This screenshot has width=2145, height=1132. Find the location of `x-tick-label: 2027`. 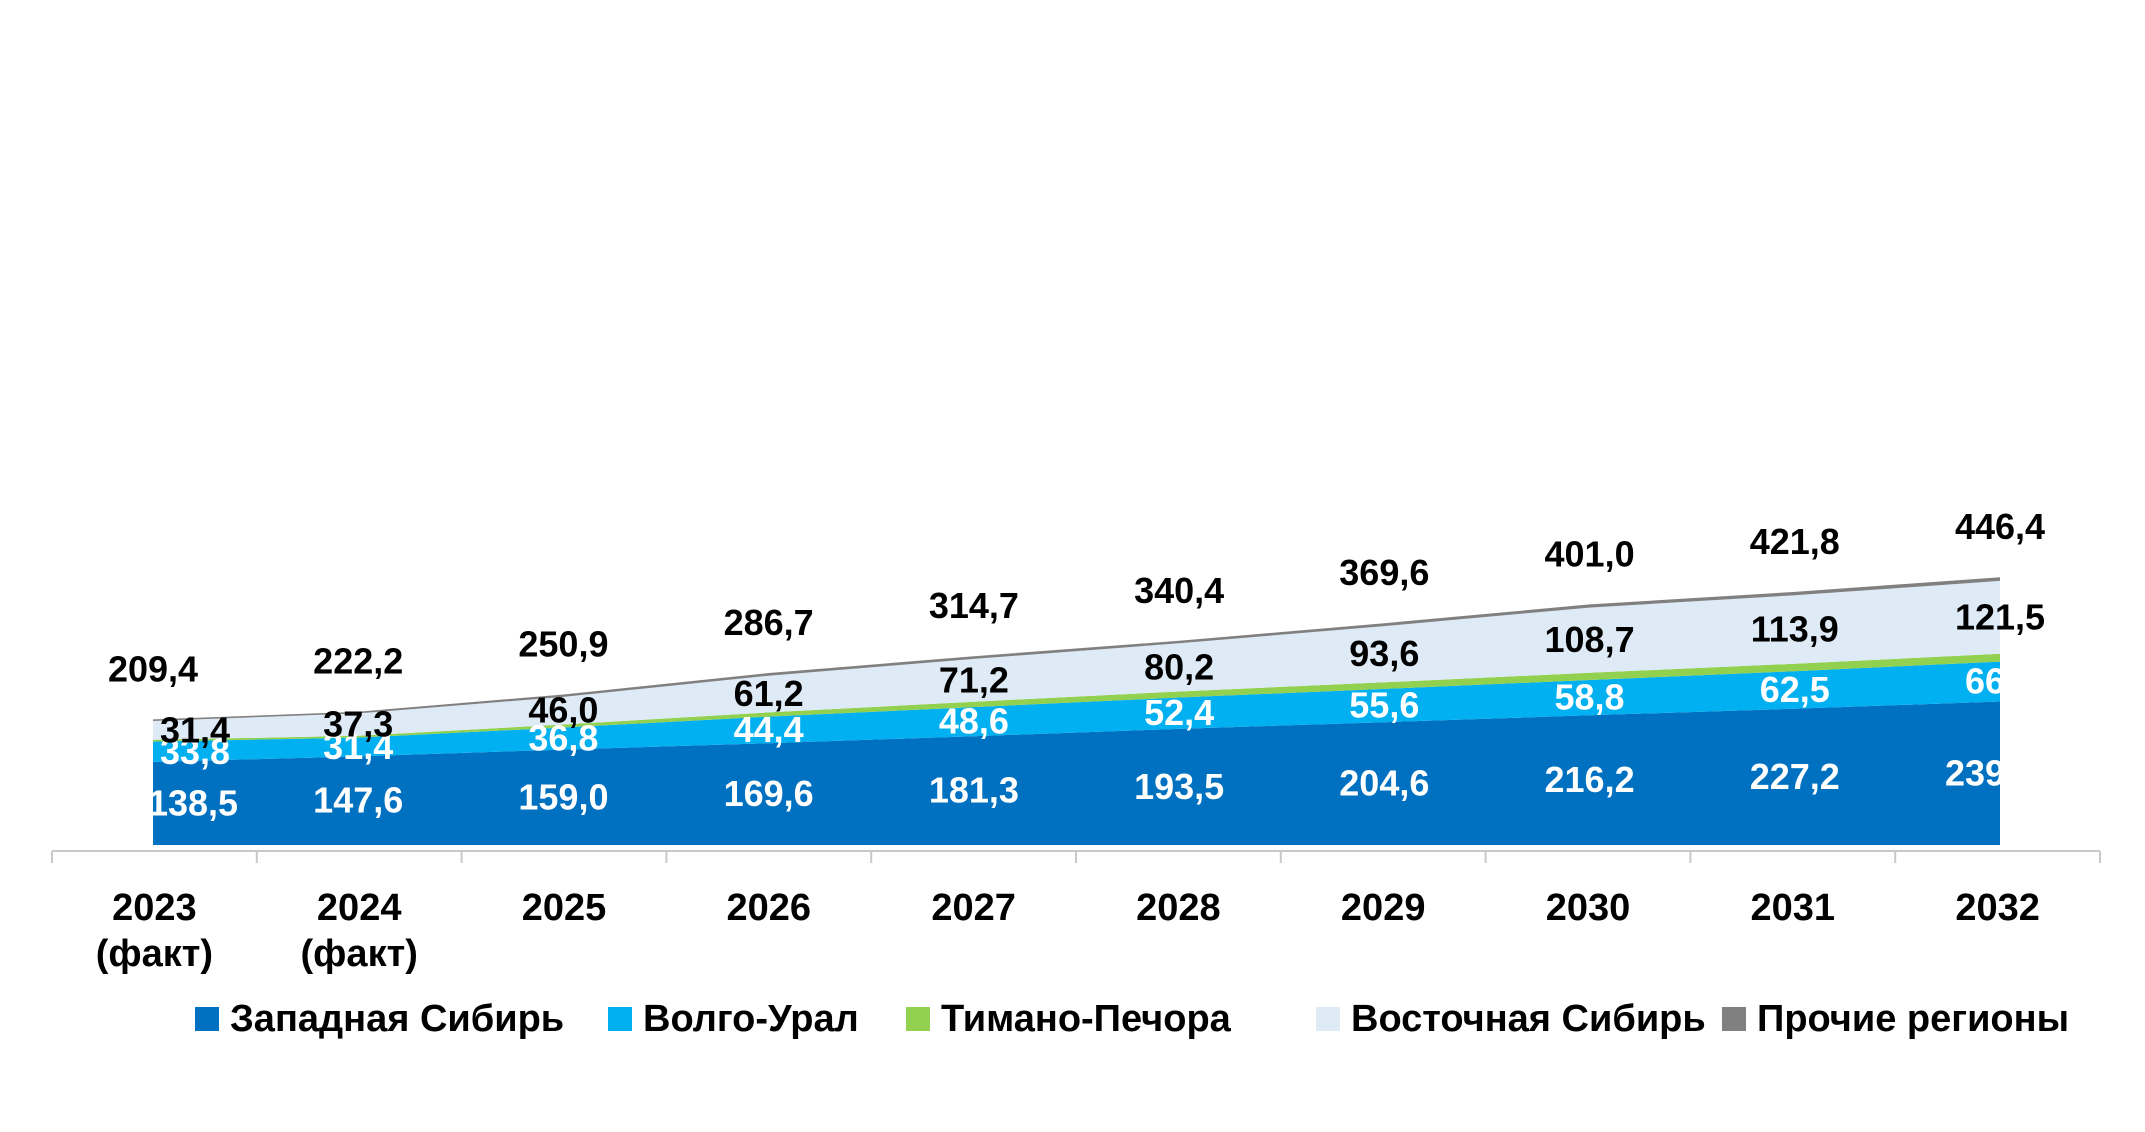

x-tick-label: 2027 is located at coordinates (973, 908).